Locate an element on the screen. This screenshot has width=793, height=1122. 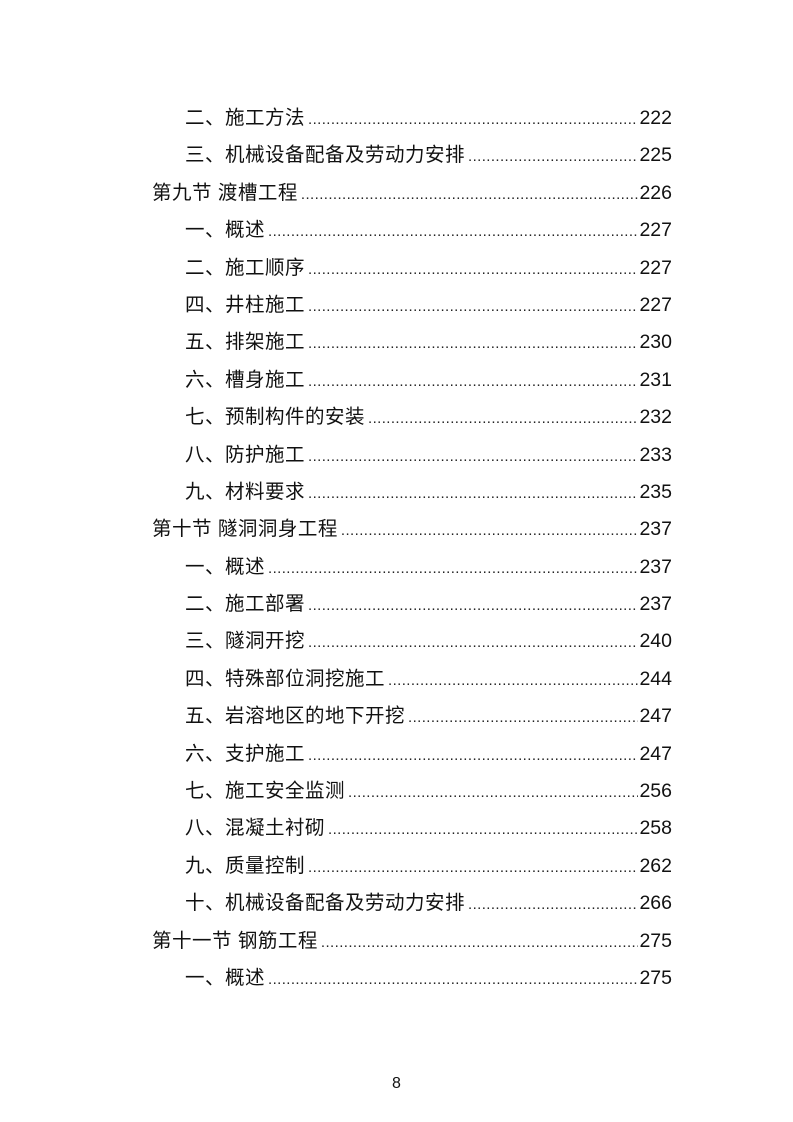
toc-entry-page: 240 is located at coordinates (655, 641).